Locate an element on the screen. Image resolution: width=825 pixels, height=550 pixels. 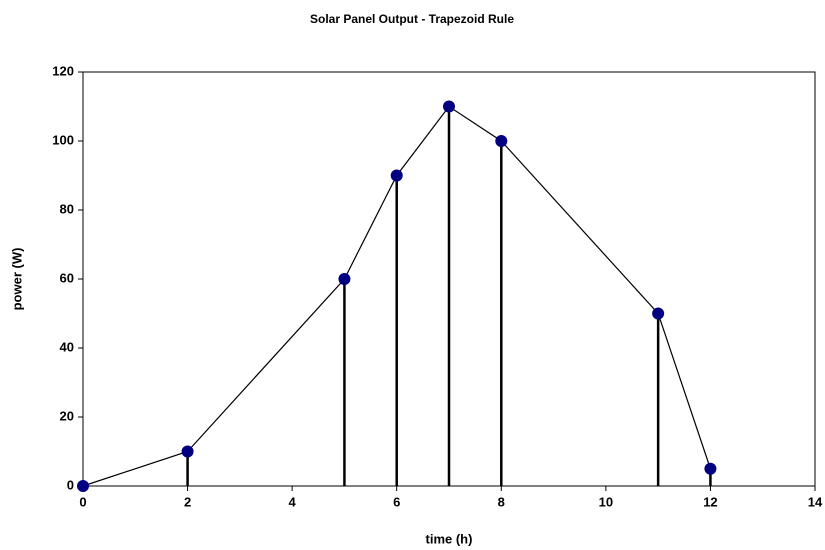
chart-title: Solar Panel Output - Trapezoid Rule is located at coordinates (412, 19).